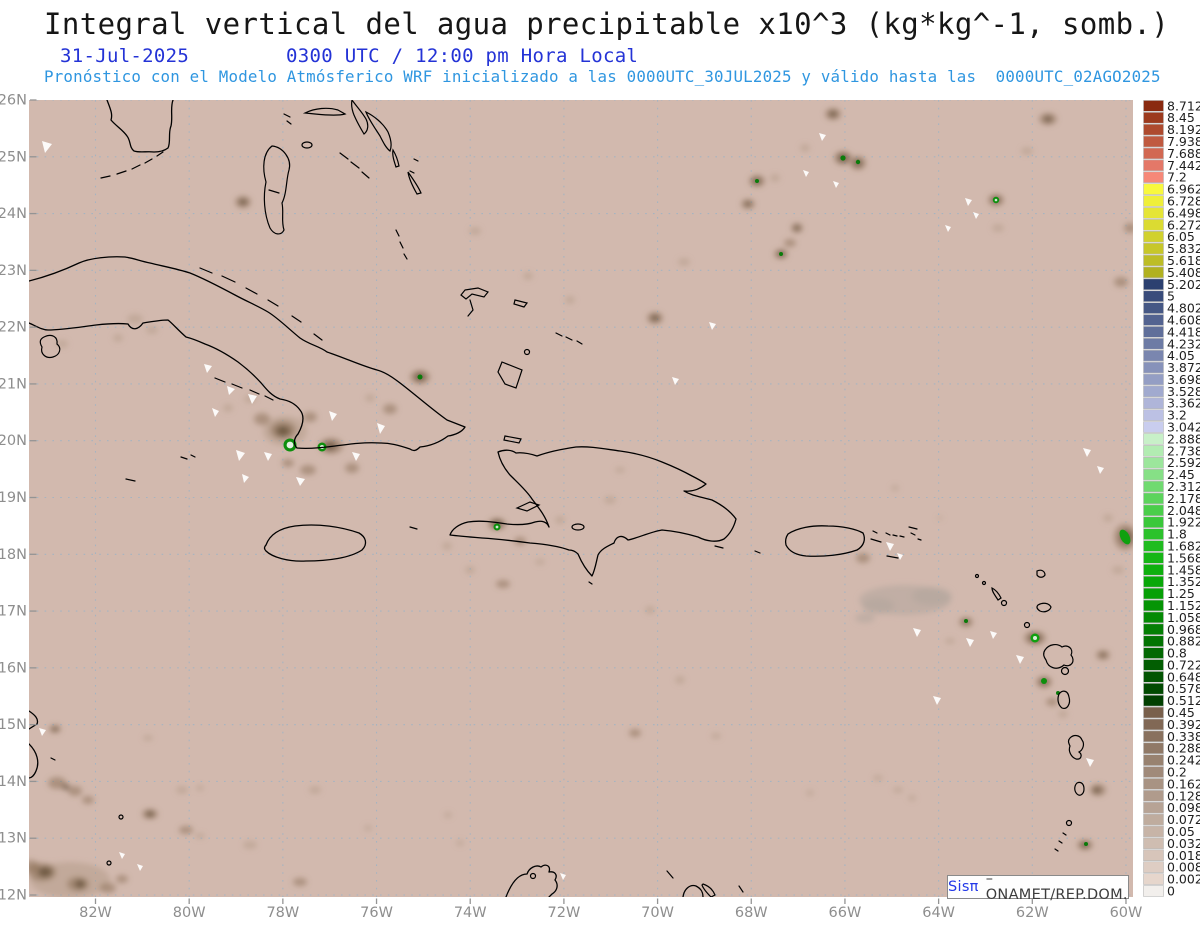 This screenshot has height=927, width=1200. What do you see at coordinates (1183, 189) in the screenshot?
I see `colorbar-value: 6.962` at bounding box center [1183, 189].